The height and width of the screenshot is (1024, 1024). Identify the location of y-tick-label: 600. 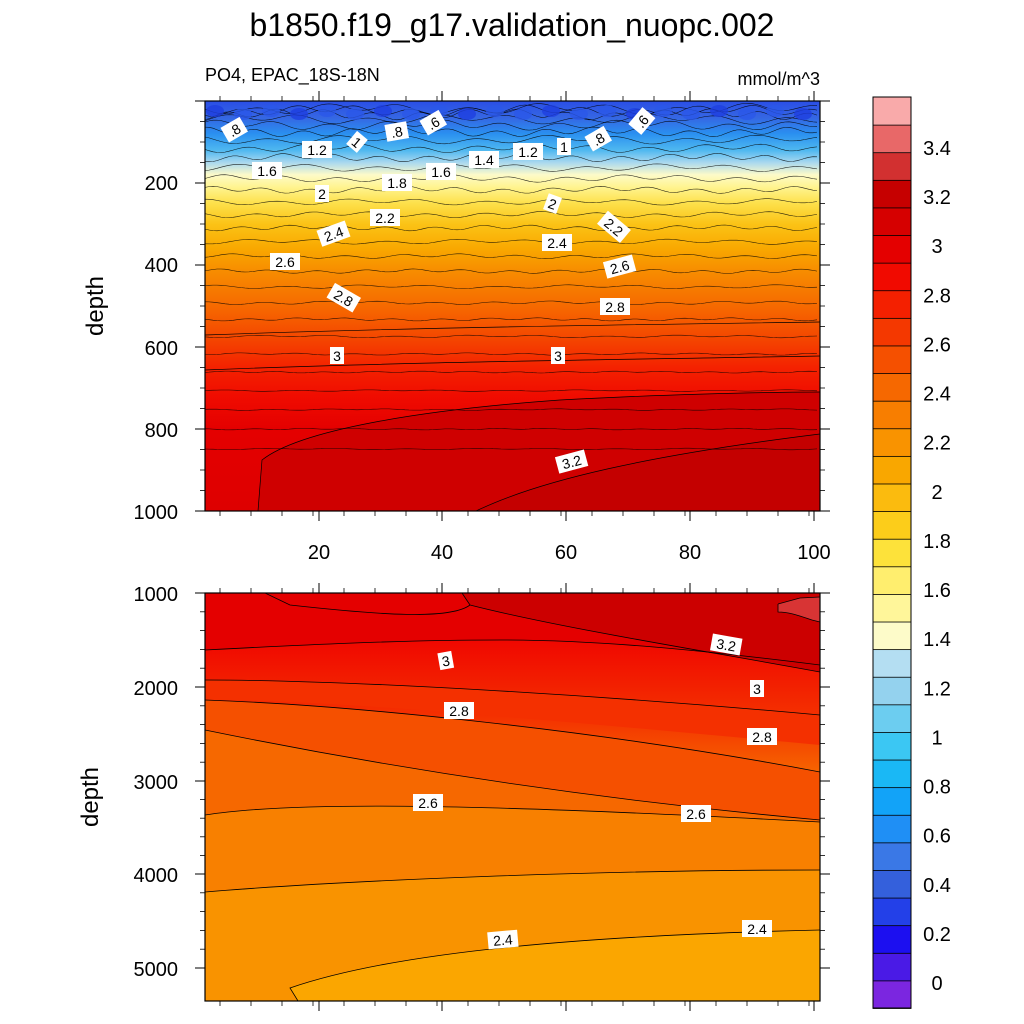
(161, 349).